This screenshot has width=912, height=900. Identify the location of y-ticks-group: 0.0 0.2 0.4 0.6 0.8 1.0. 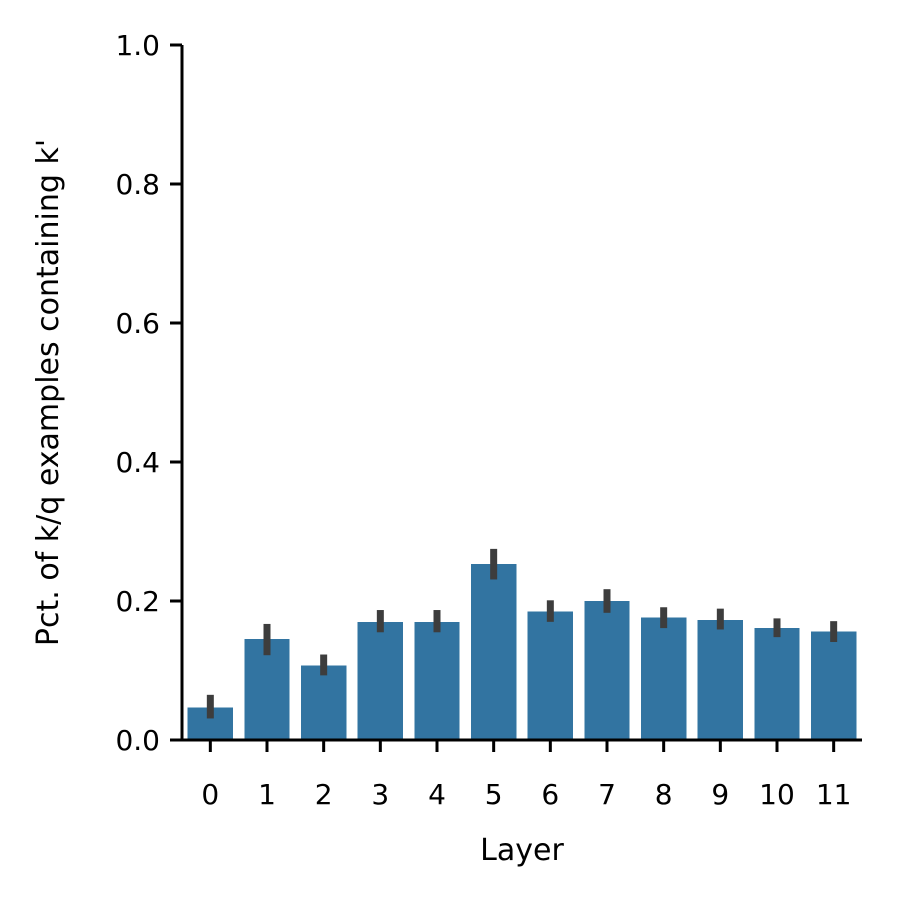
(148, 393).